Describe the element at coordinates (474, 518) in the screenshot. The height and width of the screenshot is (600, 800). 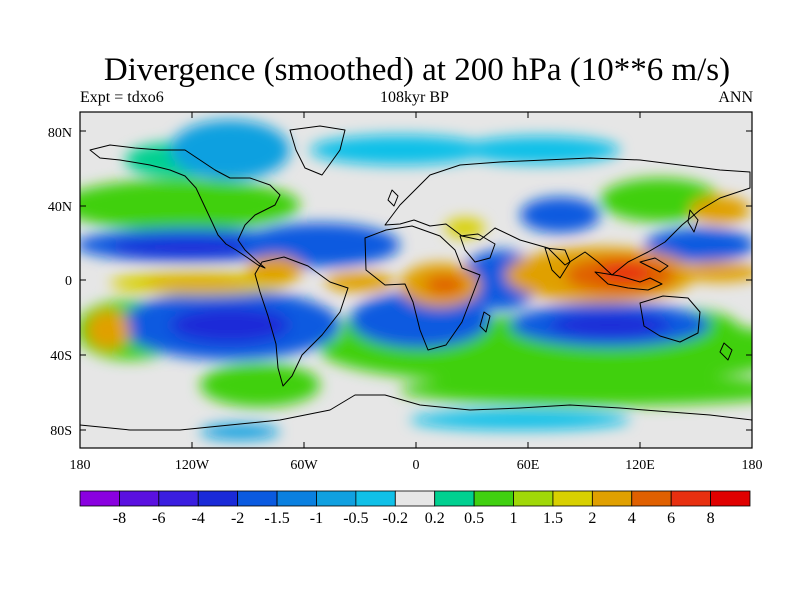
I see `colorbar-label: 0.5` at that location.